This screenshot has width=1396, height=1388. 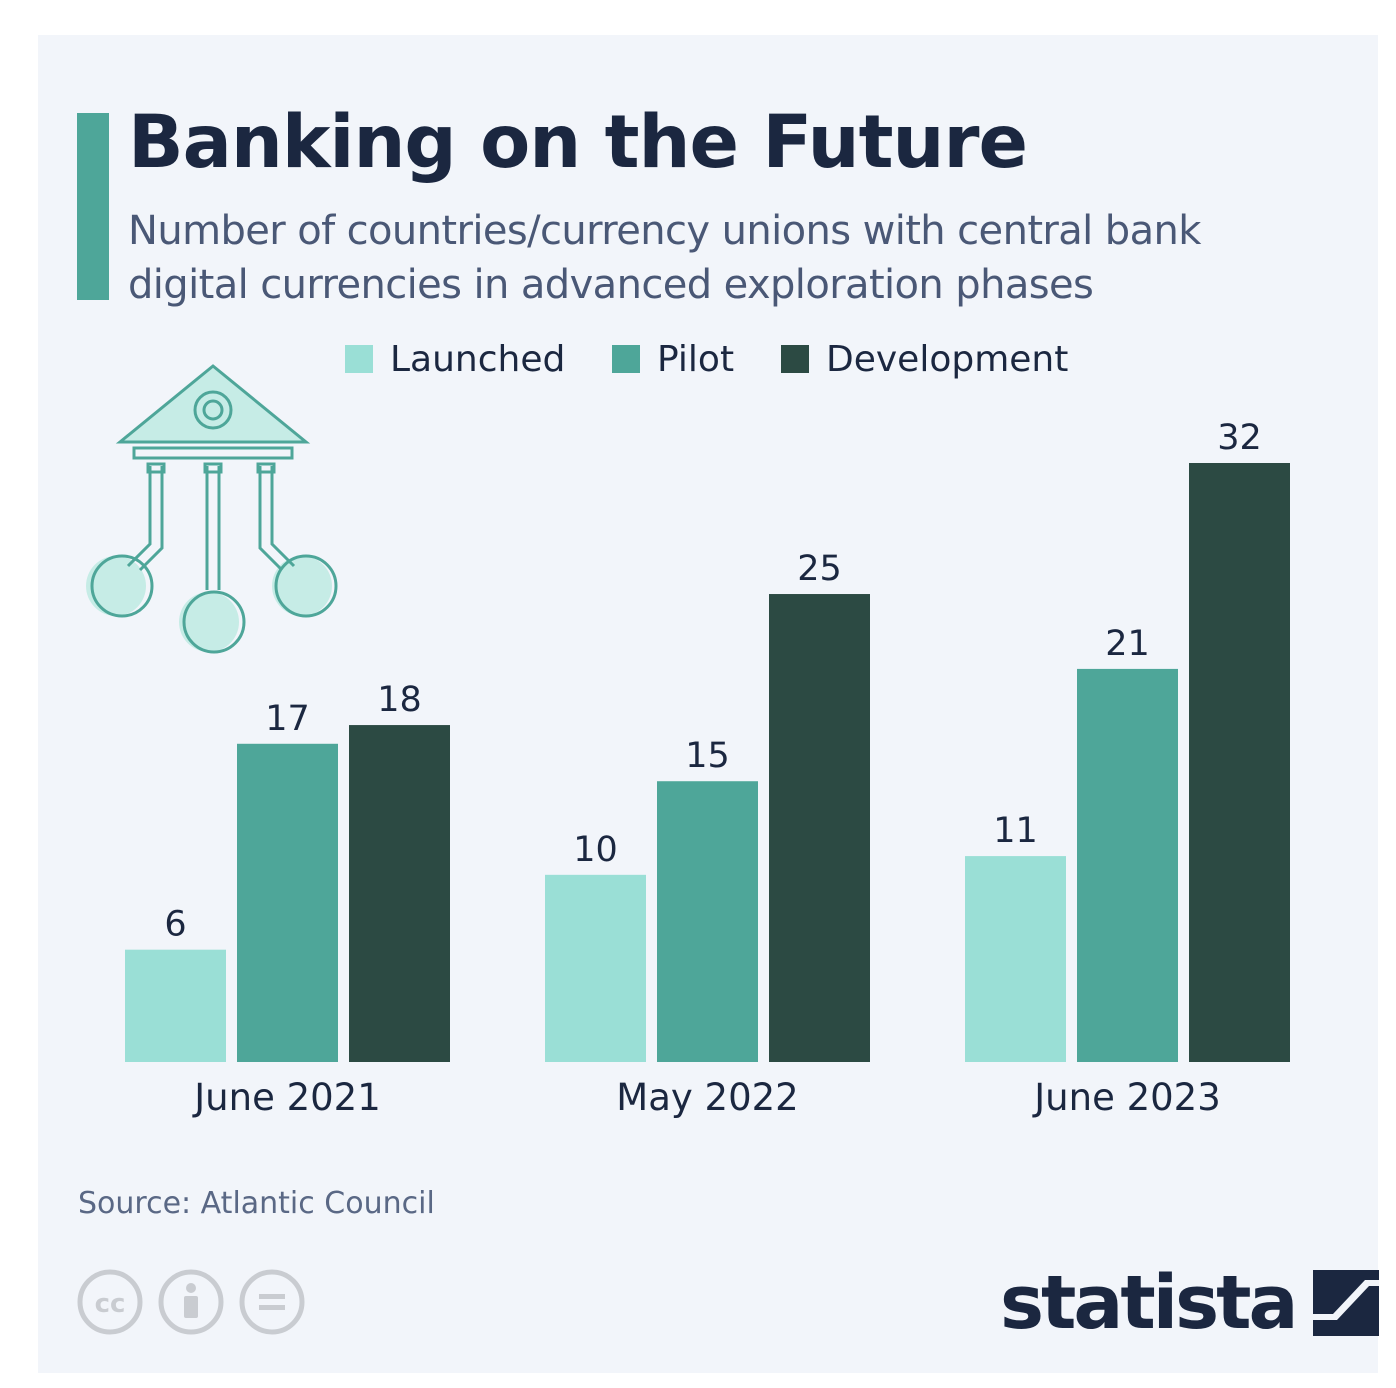 I want to click on bank-icon-strokes, so click(x=212, y=509).